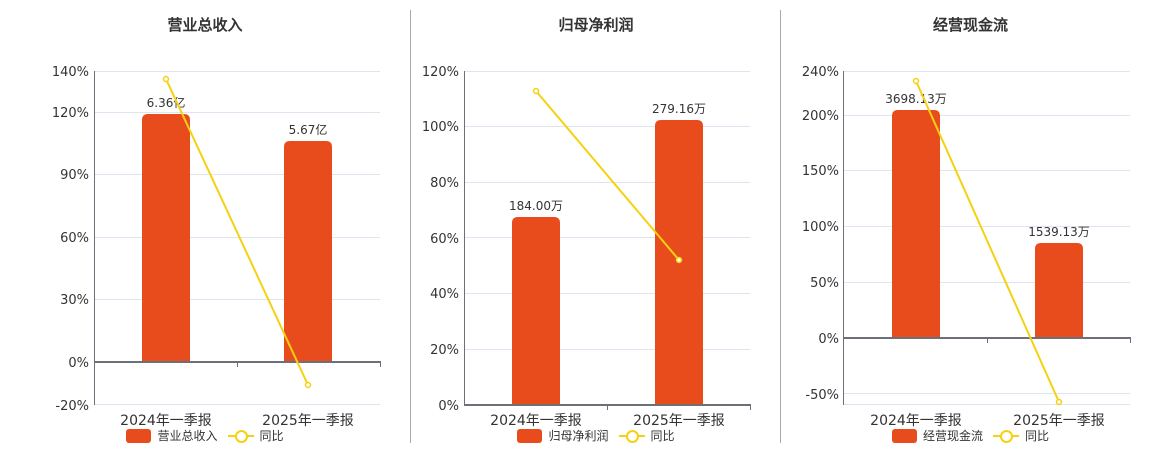 The width and height of the screenshot is (1160, 450). I want to click on y-tick: 40%, so click(444, 294).